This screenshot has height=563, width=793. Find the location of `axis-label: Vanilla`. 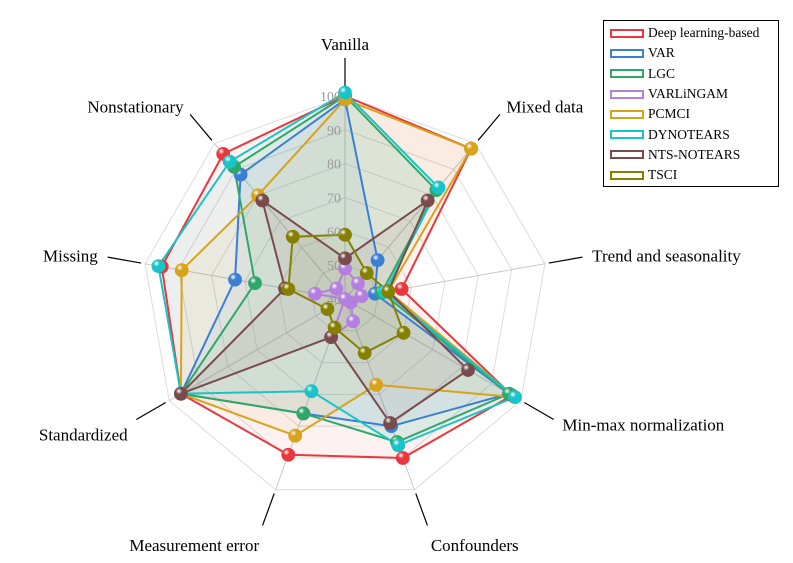

axis-label: Vanilla is located at coordinates (345, 44).